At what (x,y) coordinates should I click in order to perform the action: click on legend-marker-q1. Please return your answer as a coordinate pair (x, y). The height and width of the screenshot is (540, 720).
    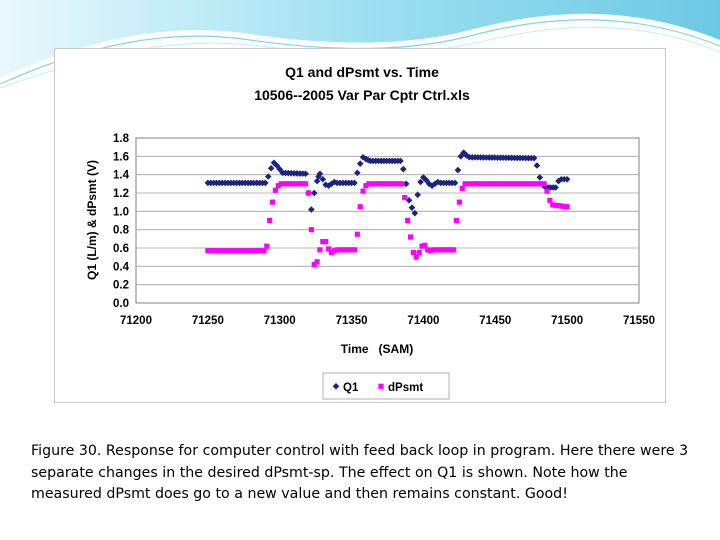
    Looking at the image, I should click on (336, 386).